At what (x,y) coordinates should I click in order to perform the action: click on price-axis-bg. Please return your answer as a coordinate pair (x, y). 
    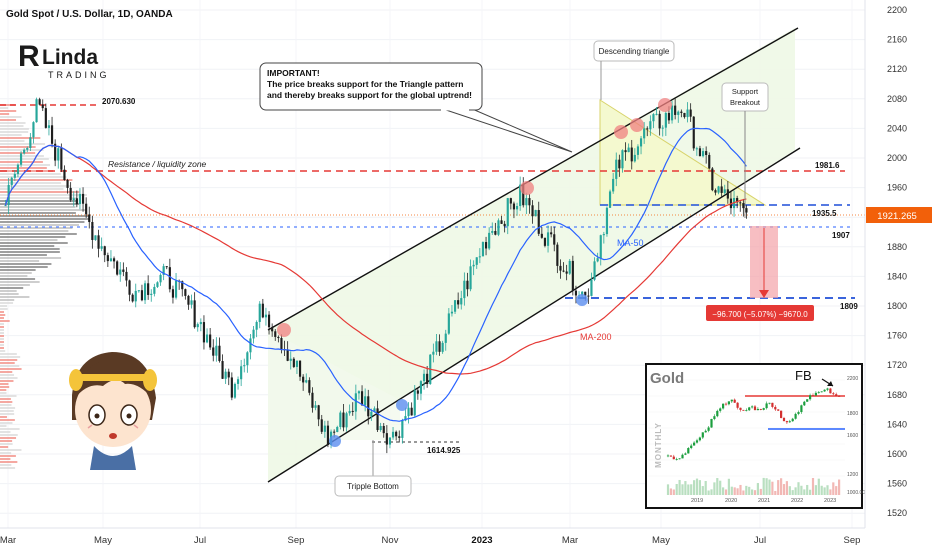
    Looking at the image, I should click on (898, 275).